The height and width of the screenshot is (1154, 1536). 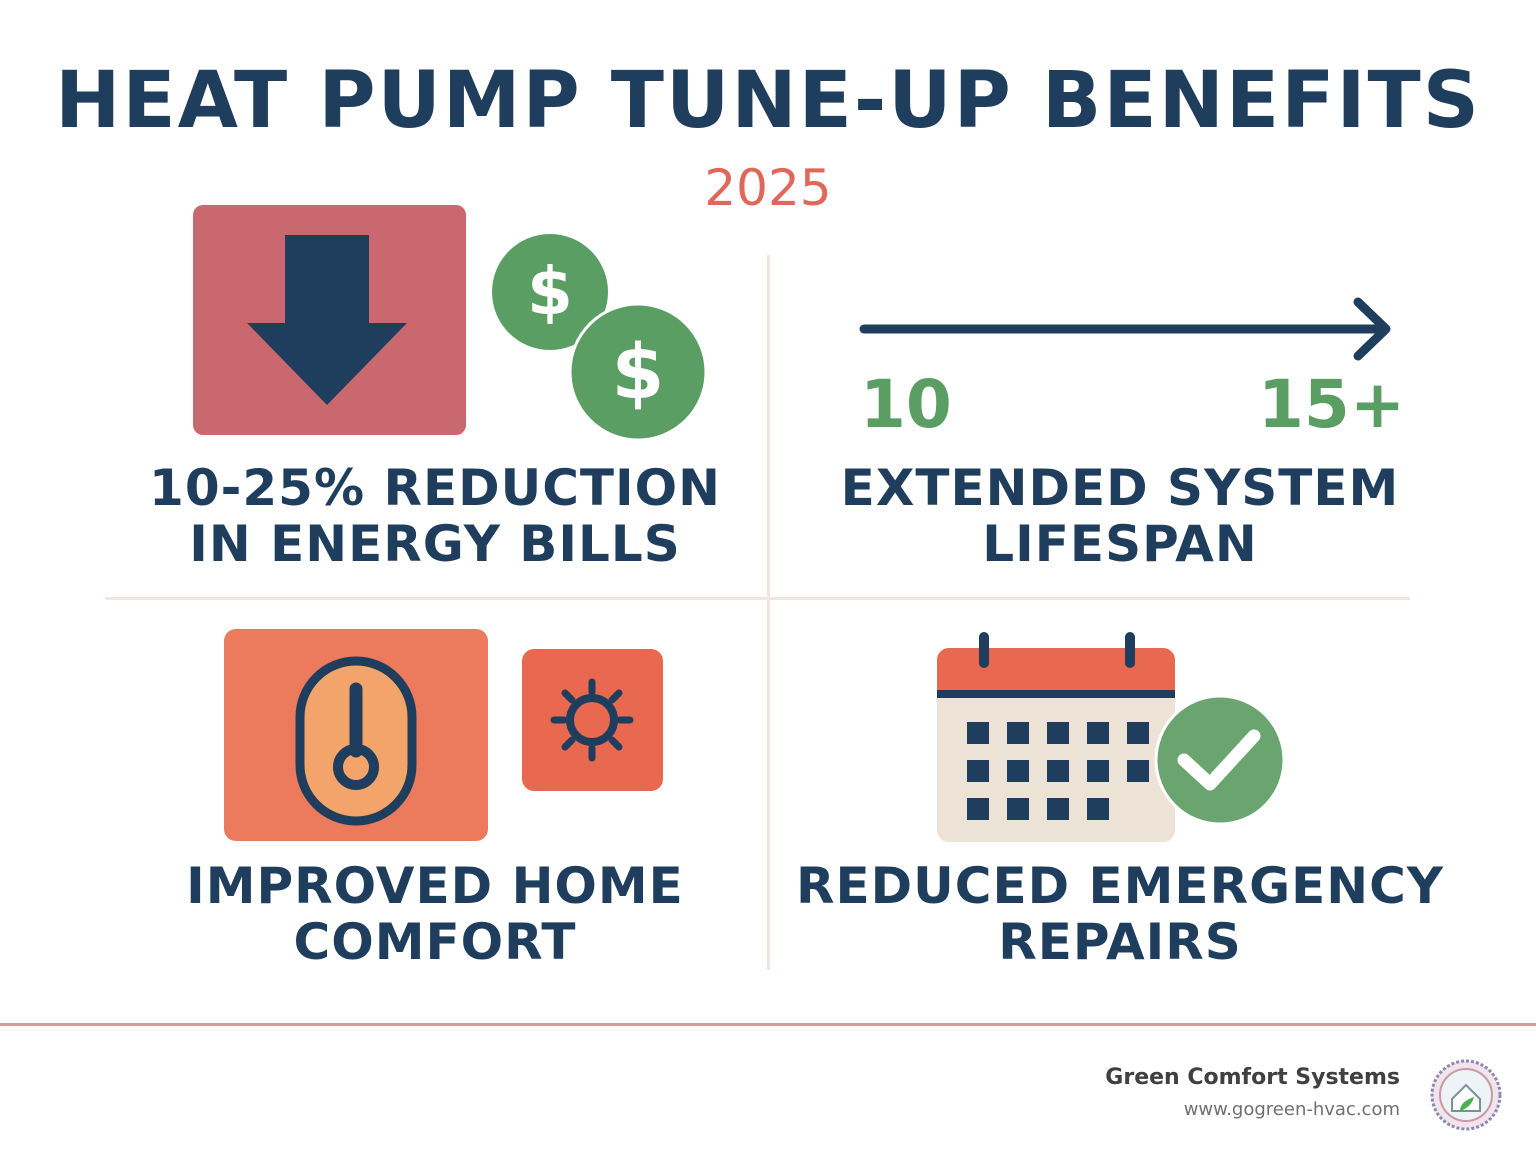 I want to click on sun-icon, so click(x=592, y=720).